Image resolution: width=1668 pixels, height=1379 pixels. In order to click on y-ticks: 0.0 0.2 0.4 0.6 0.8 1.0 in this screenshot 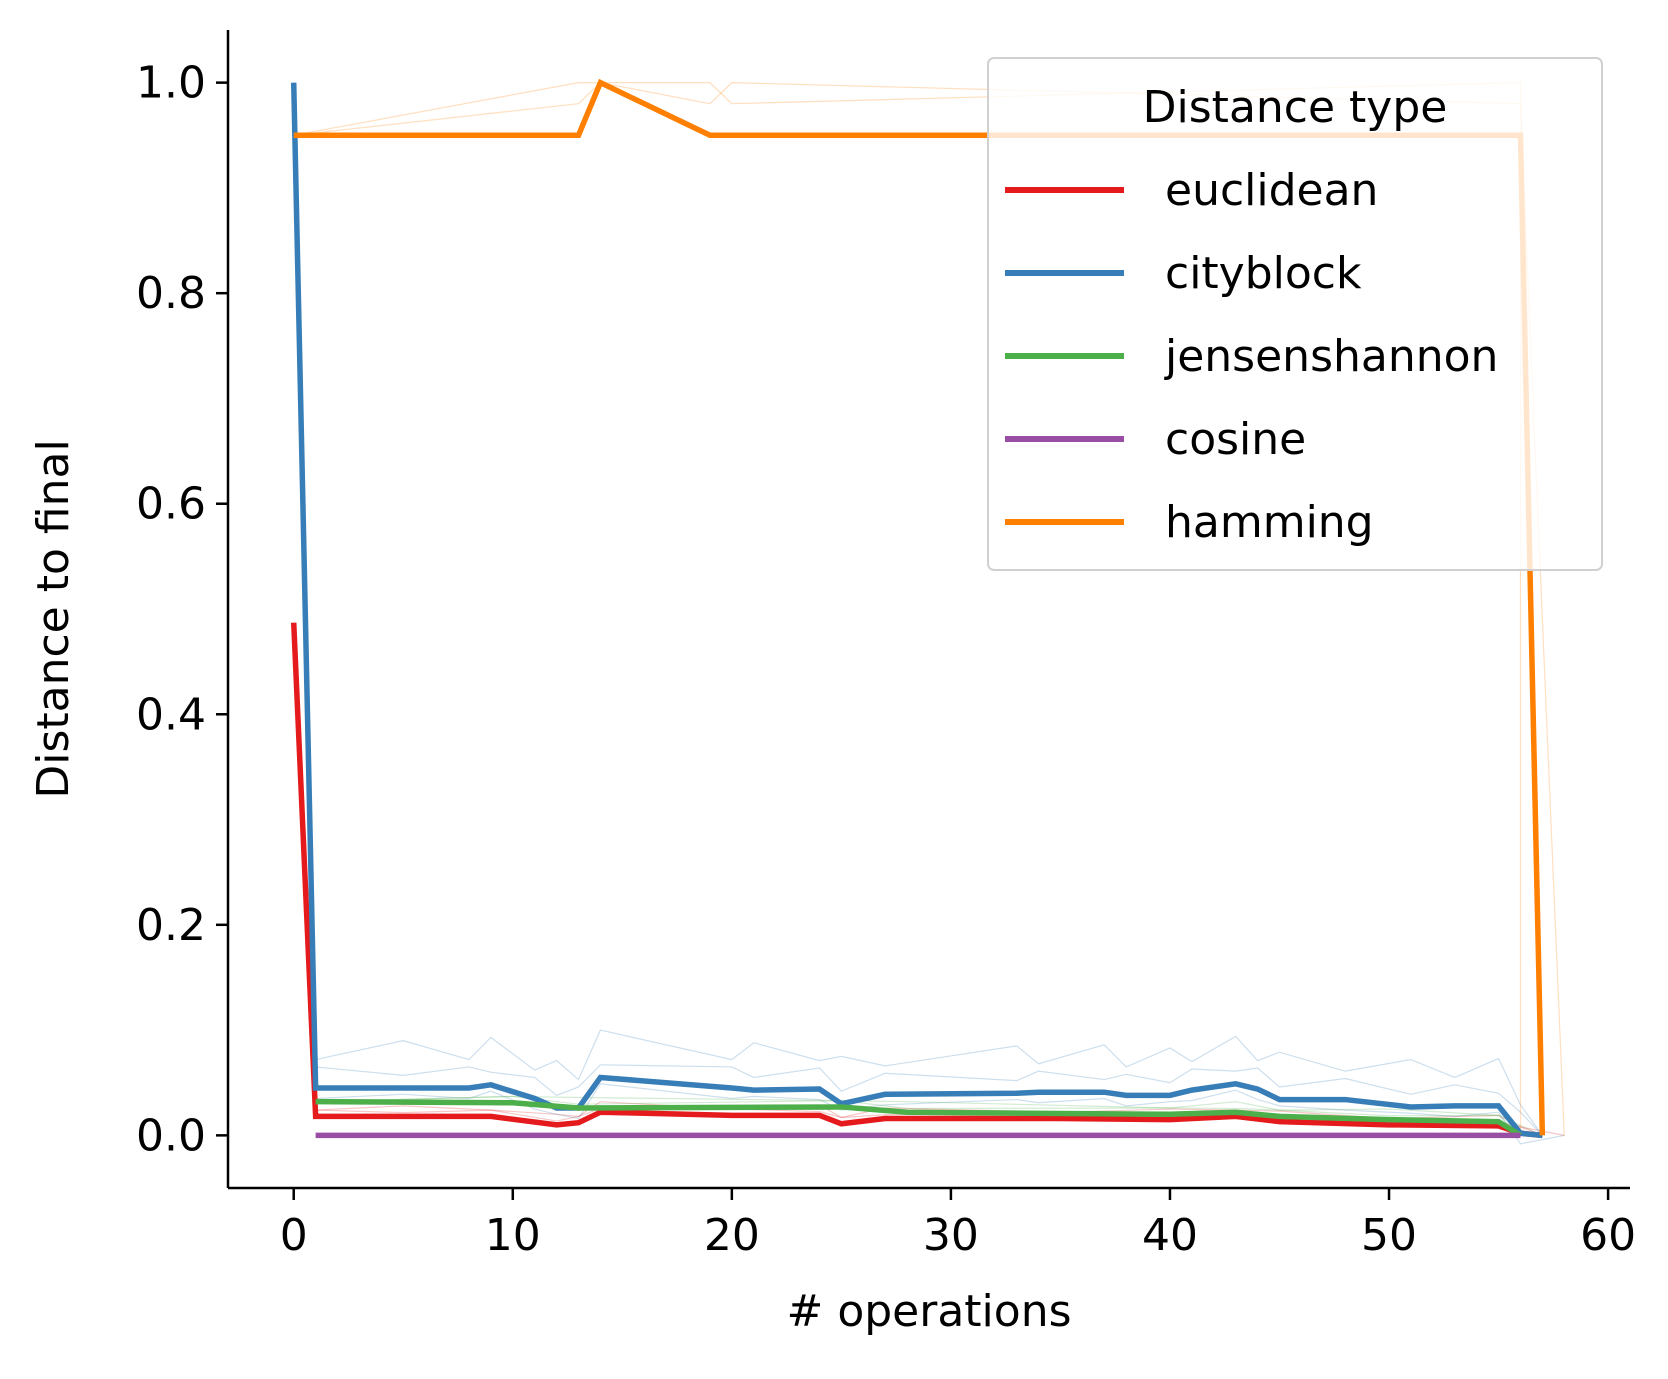, I will do `click(182, 609)`.